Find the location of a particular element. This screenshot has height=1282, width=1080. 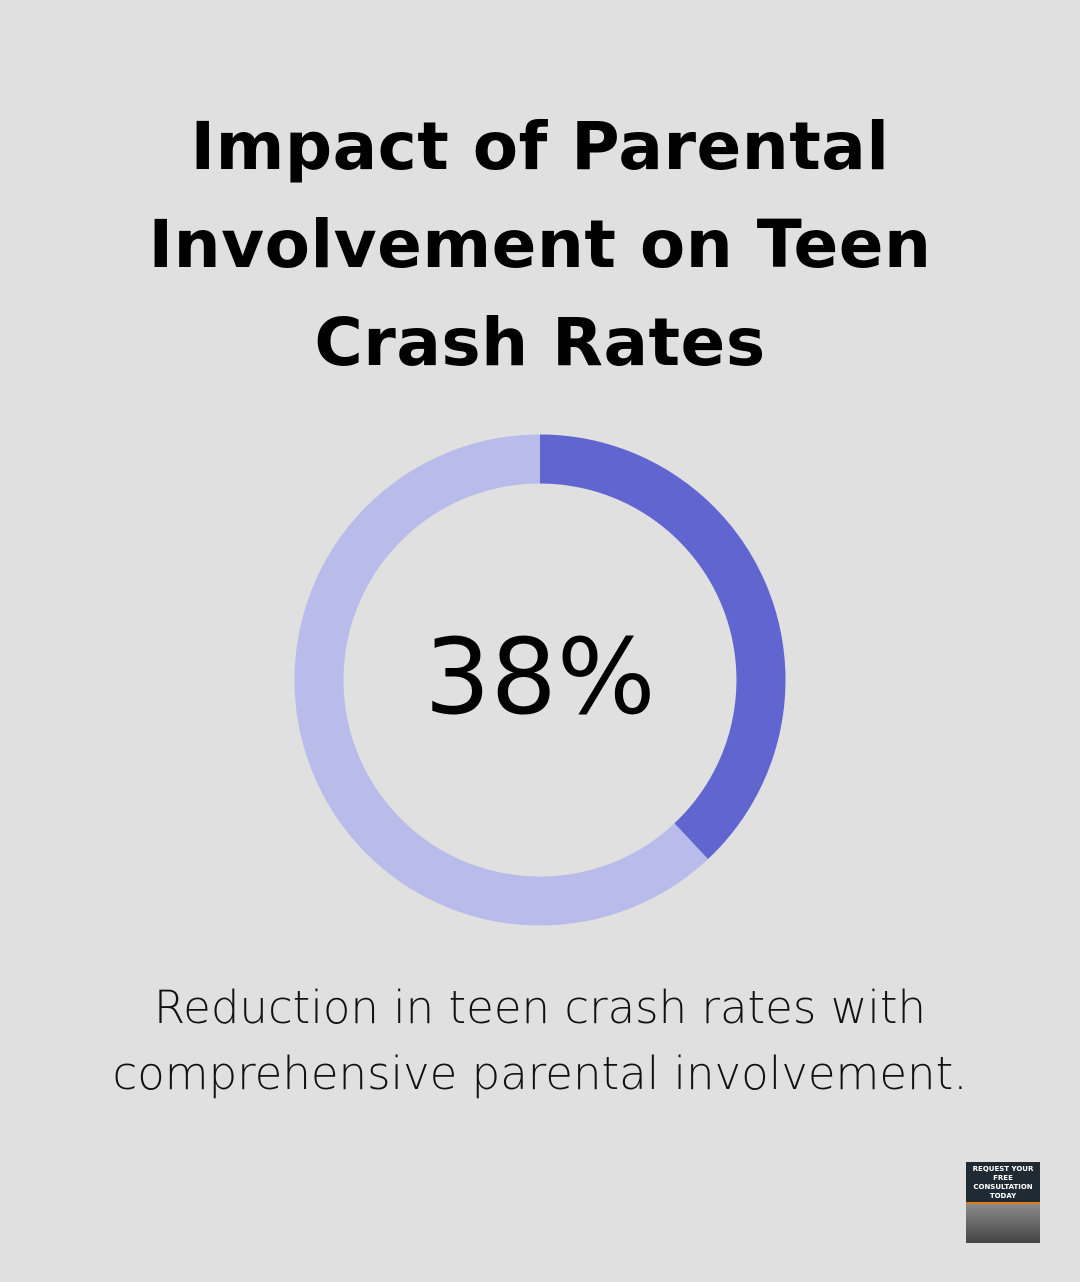

consultation-cta-banner: REQUEST YOUR FREE CONSULTATION TODAY is located at coordinates (1003, 1202).